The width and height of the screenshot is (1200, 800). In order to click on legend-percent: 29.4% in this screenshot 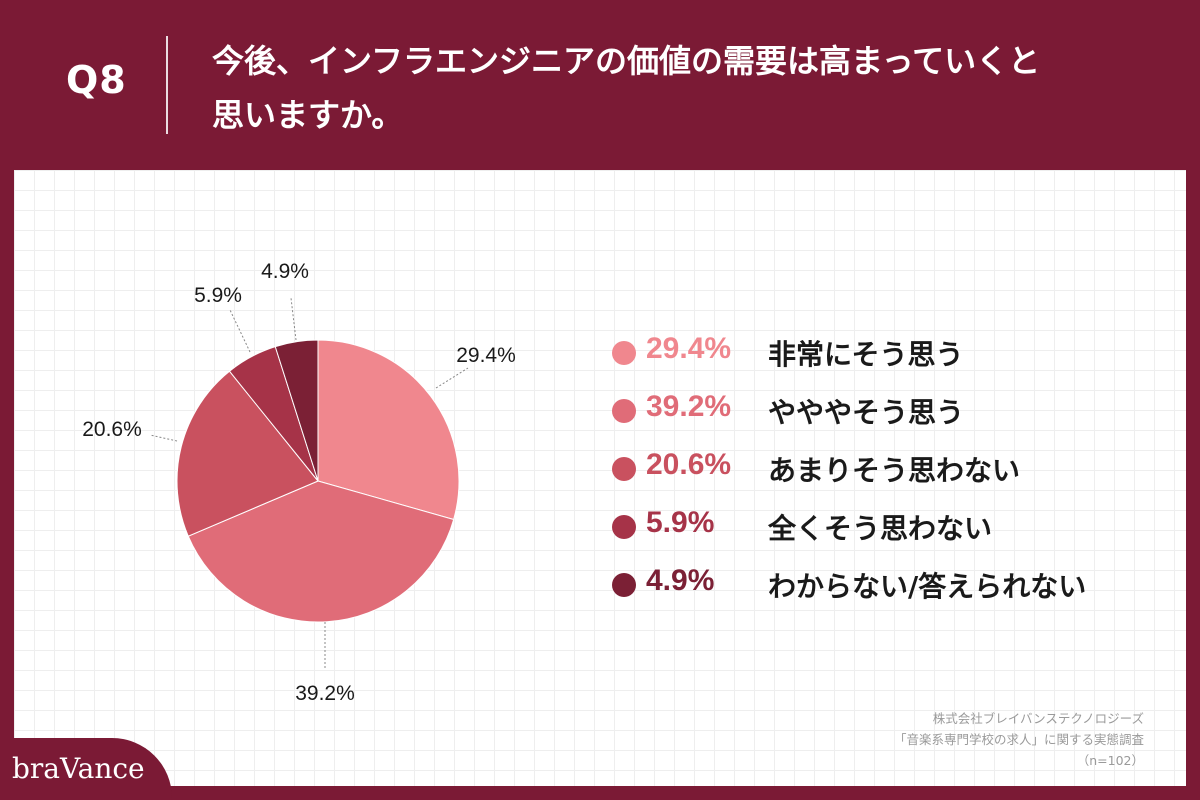, I will do `click(689, 348)`.